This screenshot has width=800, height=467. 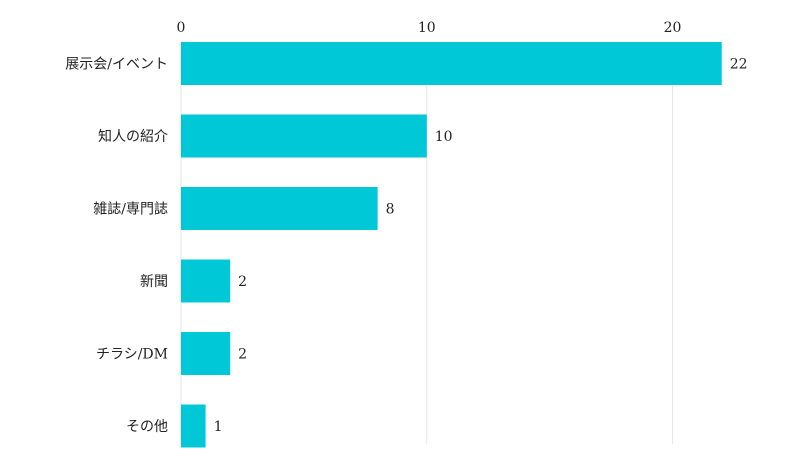 I want to click on category-label: 知人の紹介, so click(x=133, y=136).